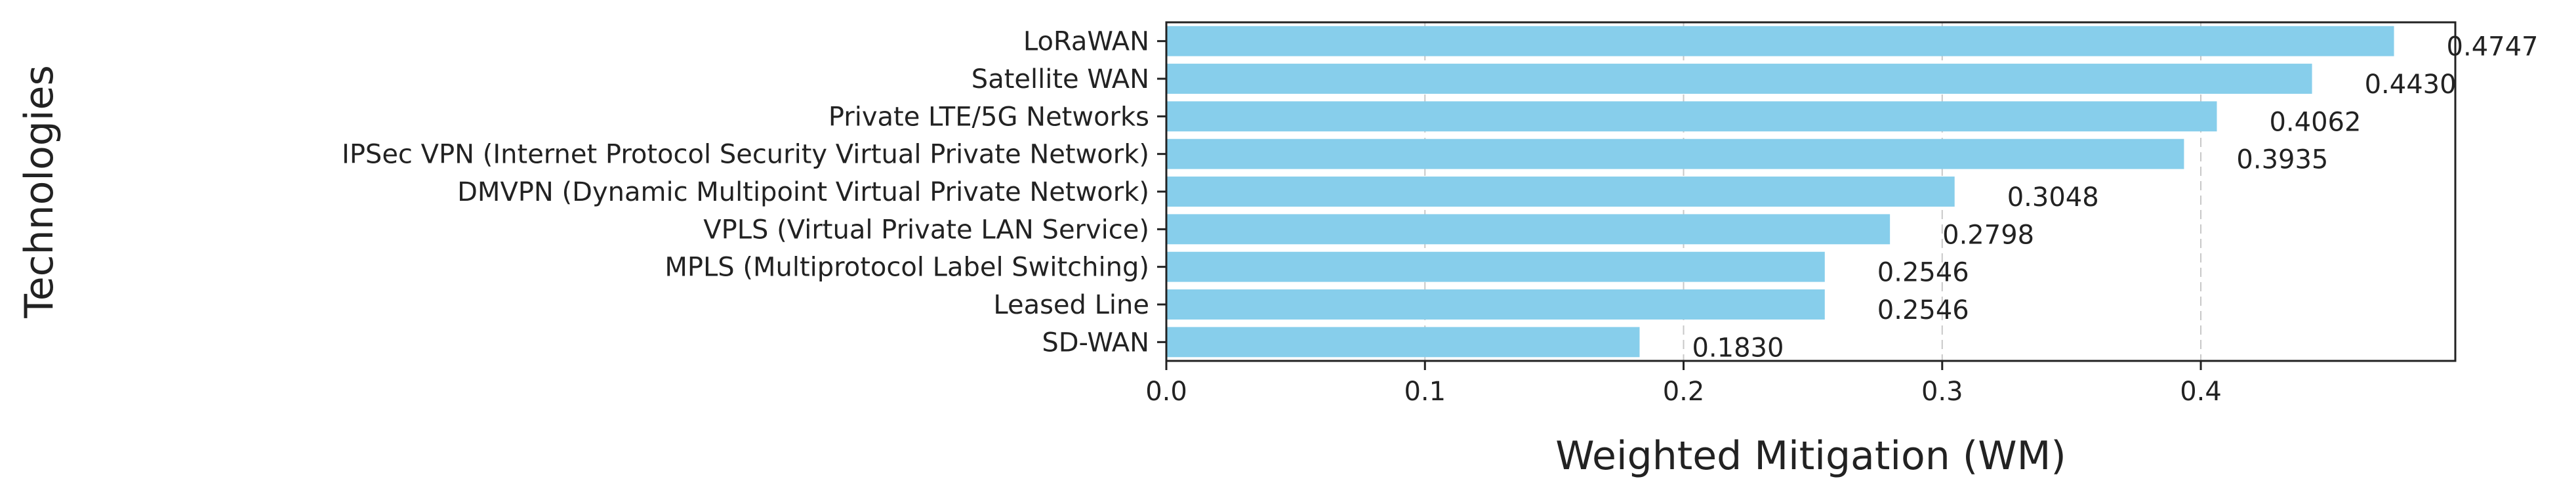 The height and width of the screenshot is (500, 2576). Describe the element at coordinates (1942, 392) in the screenshot. I see `x-tick-label: 0.3` at that location.